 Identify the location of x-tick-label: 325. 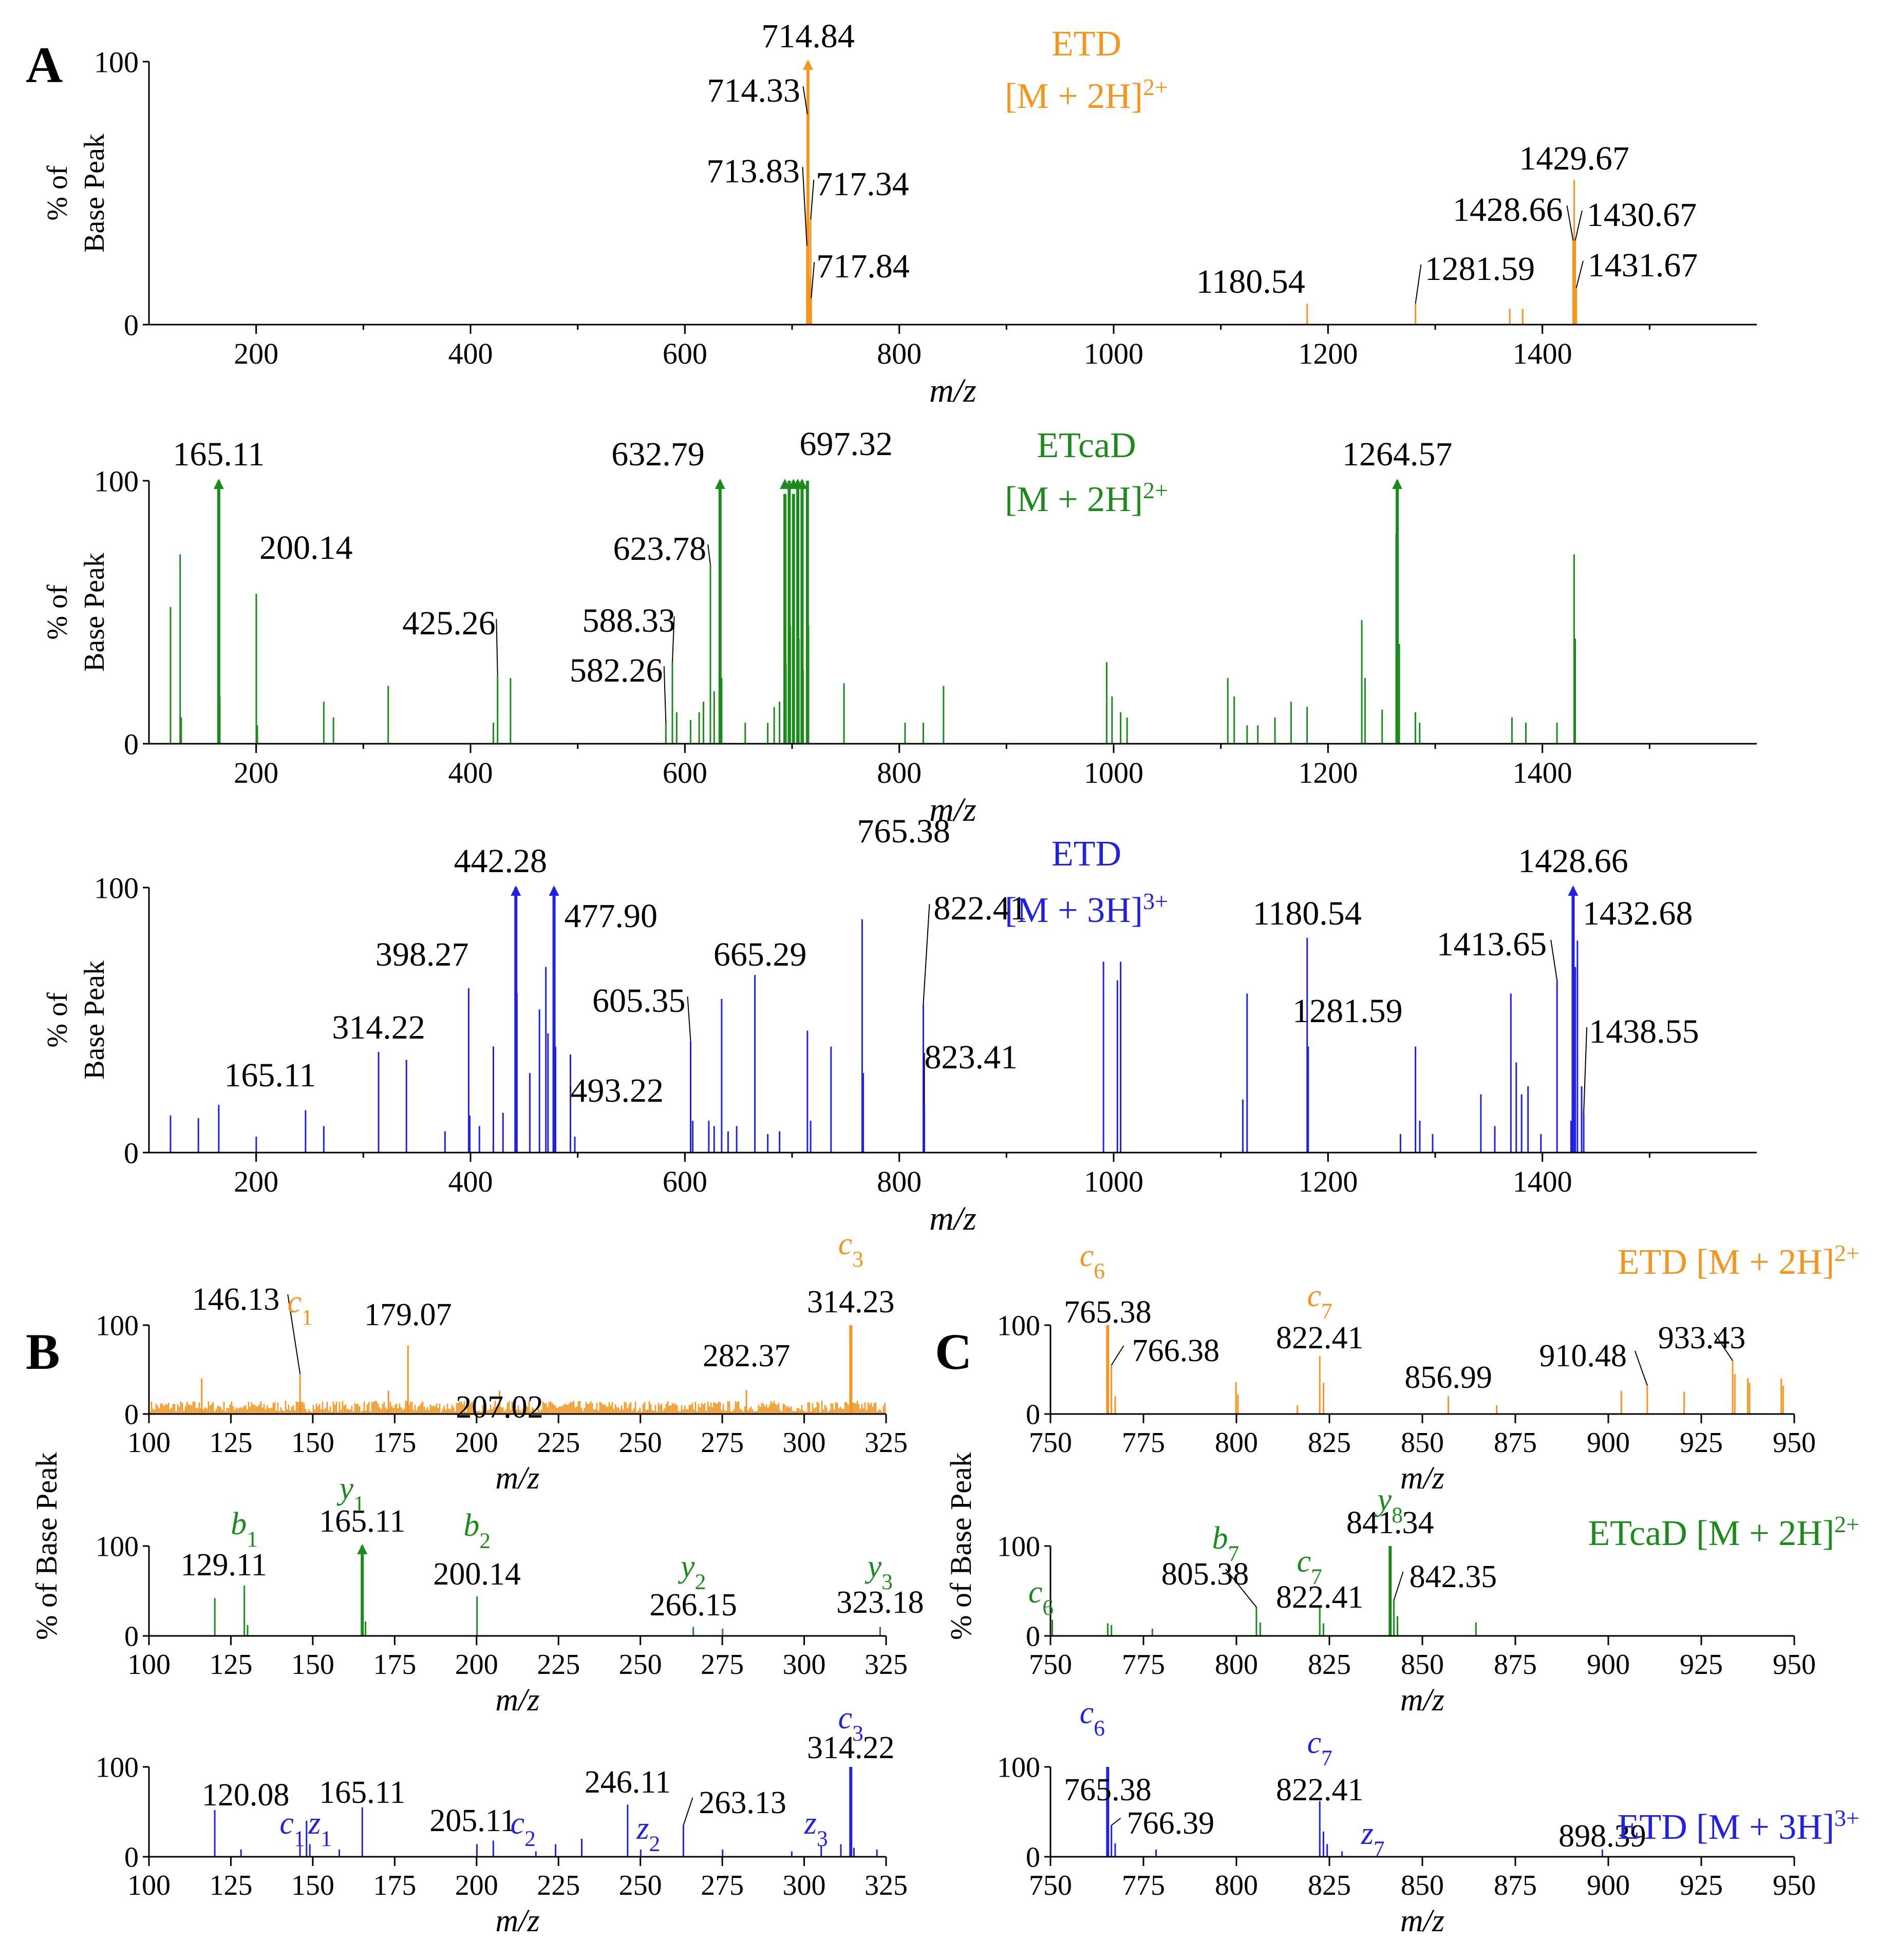
(886, 1443).